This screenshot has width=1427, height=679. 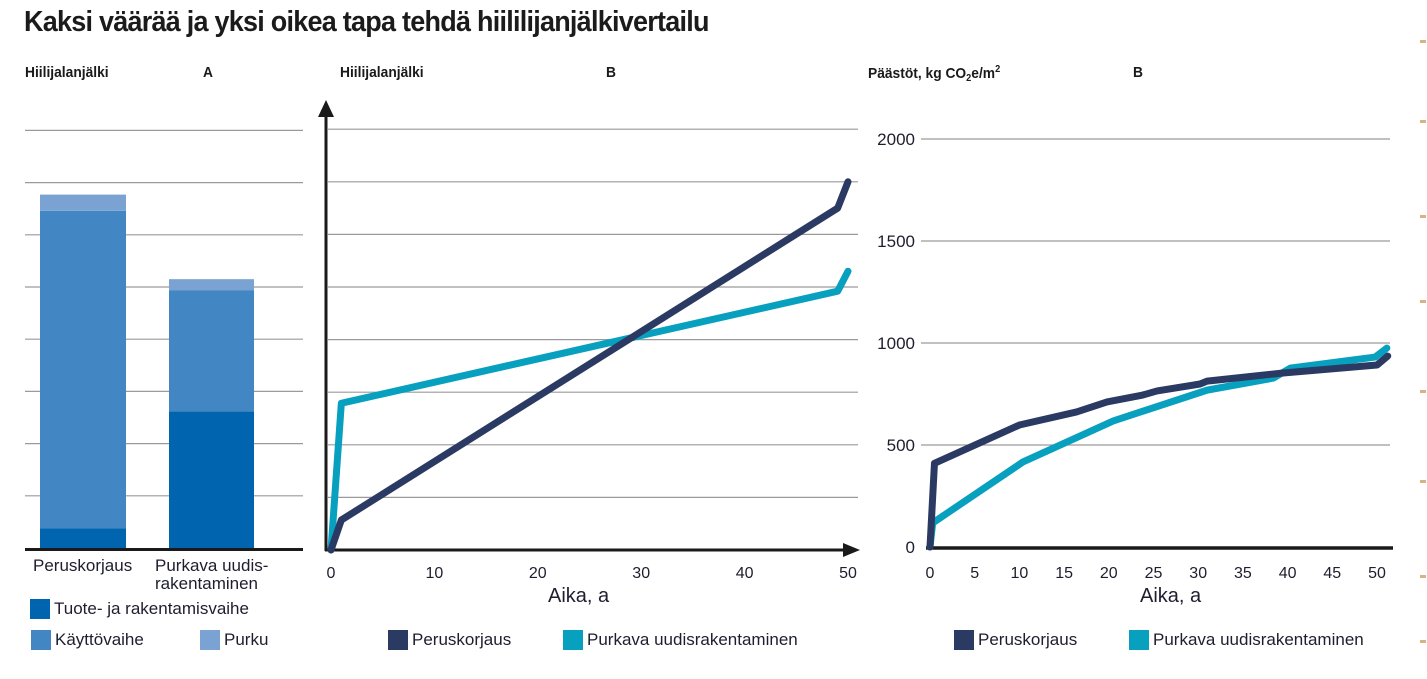 What do you see at coordinates (67, 72) in the screenshot?
I see `panel-a-ylabel: Hiilijalanjälki` at bounding box center [67, 72].